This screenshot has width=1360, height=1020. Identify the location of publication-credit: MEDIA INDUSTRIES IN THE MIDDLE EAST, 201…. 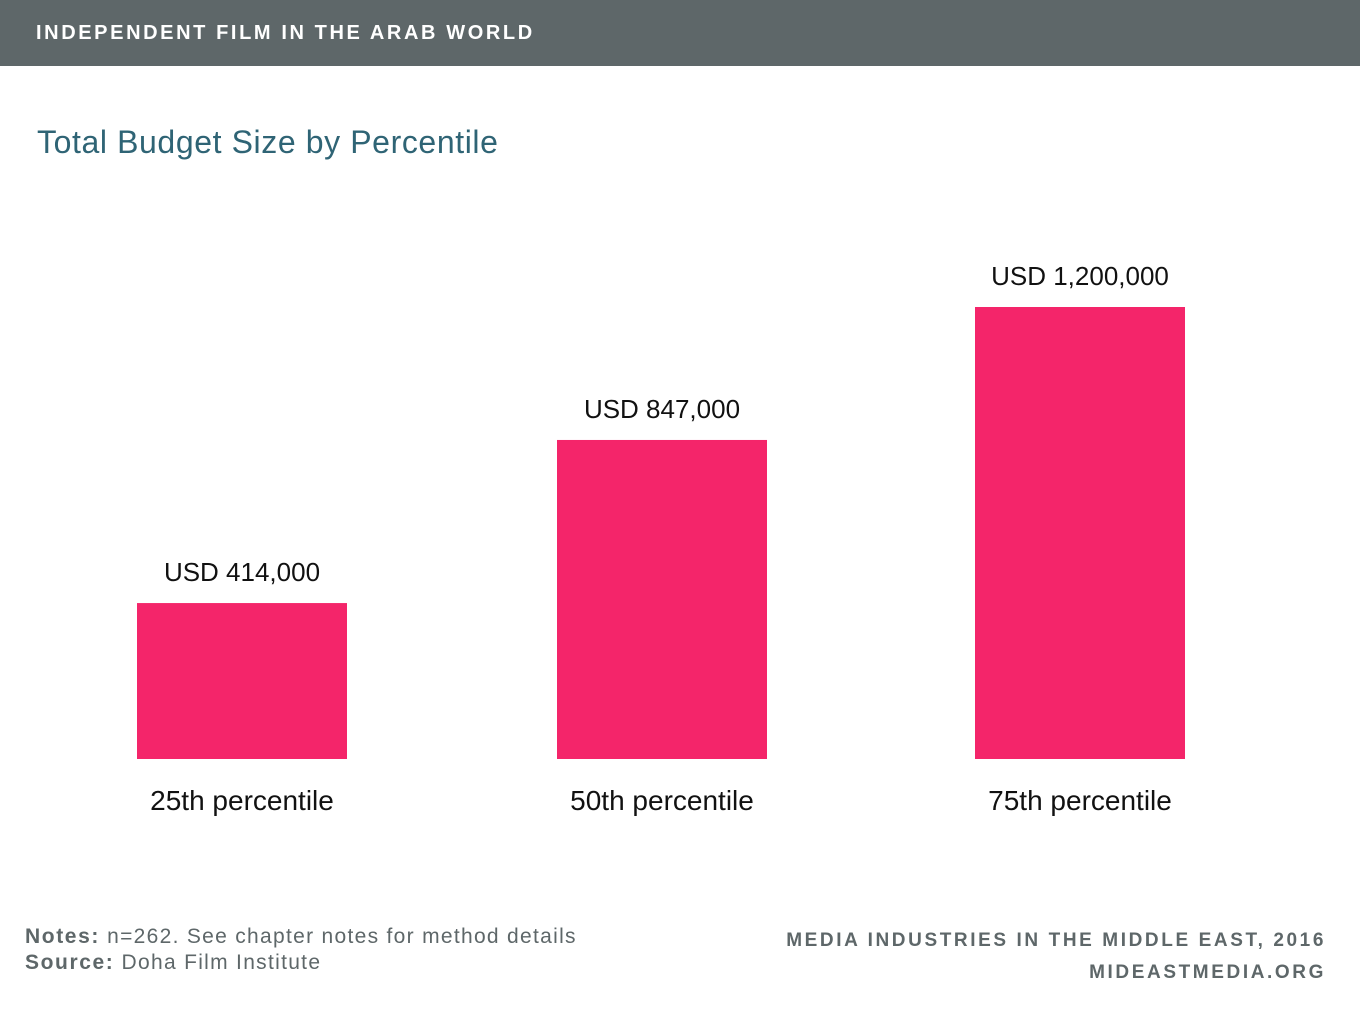
(1056, 940).